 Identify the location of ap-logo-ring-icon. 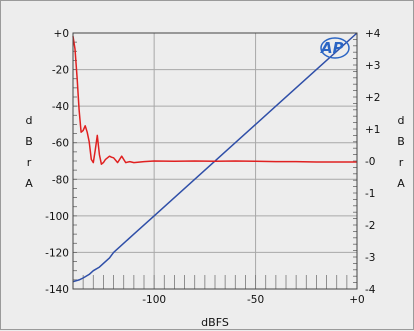
(335, 48).